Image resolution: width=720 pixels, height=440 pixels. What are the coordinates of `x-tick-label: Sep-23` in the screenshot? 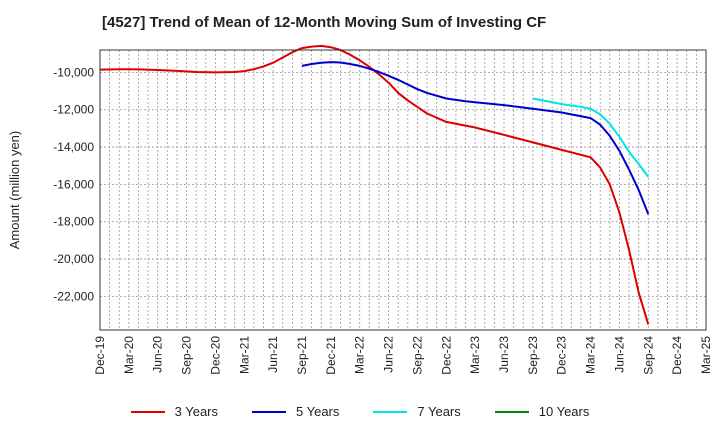 It's located at (533, 355).